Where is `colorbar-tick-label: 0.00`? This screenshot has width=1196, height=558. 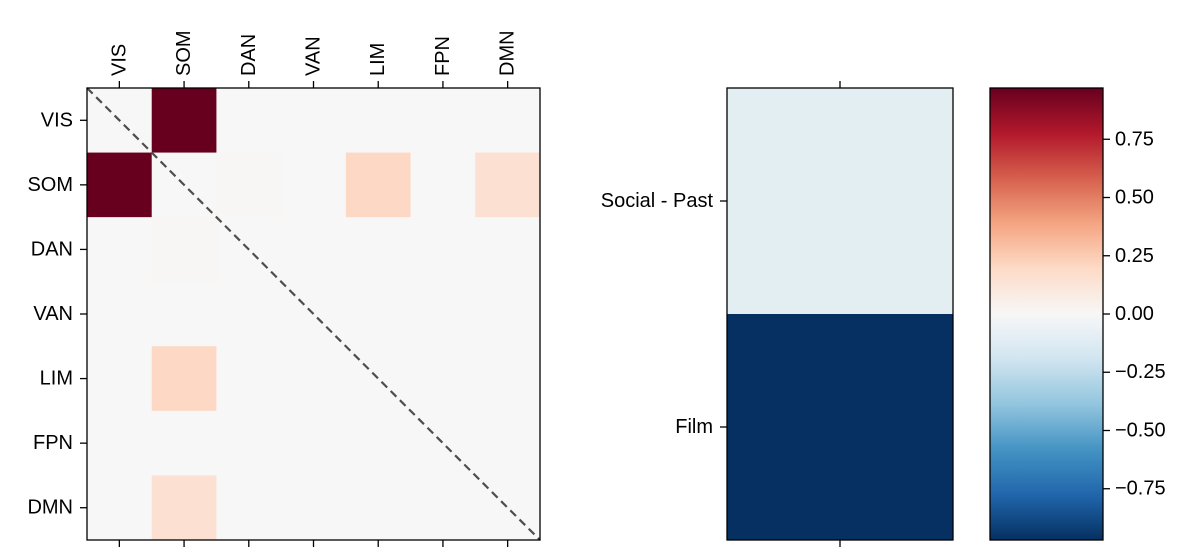 colorbar-tick-label: 0.00 is located at coordinates (1134, 314).